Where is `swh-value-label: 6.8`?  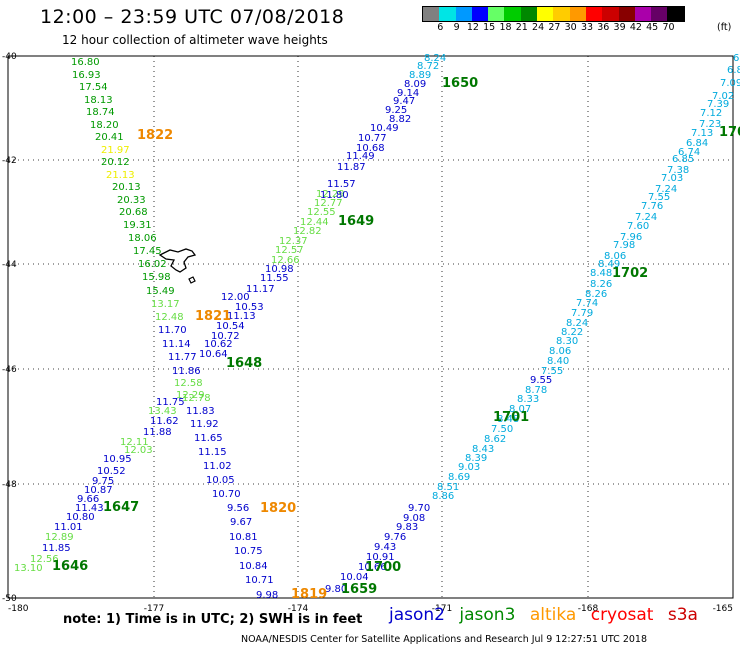
swh-value-label: 6.8 is located at coordinates (733, 70).